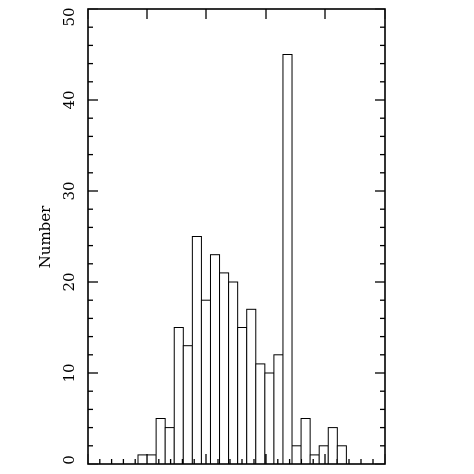 The image size is (474, 474). Describe the element at coordinates (69, 281) in the screenshot. I see `y-tick-label: 20` at that location.